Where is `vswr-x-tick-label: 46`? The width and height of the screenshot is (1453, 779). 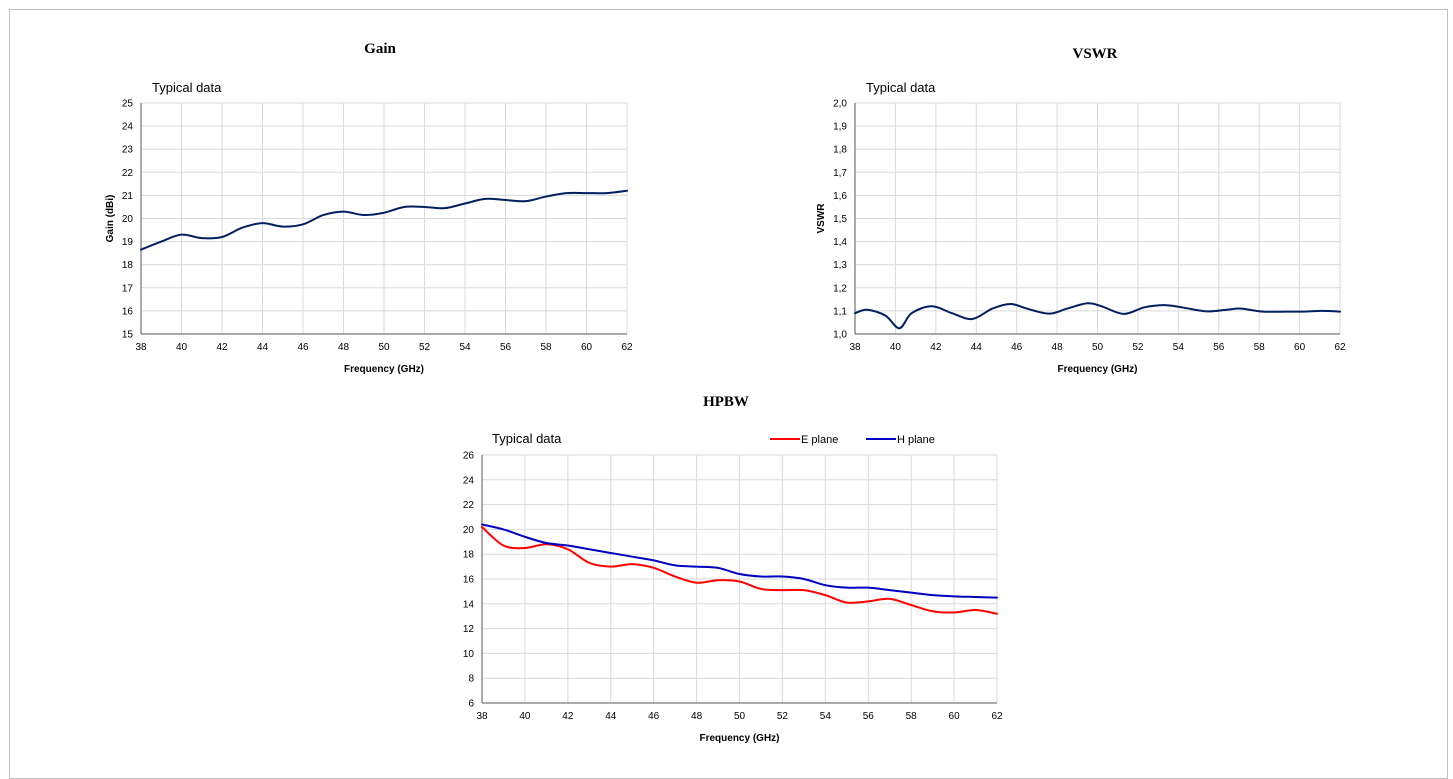 vswr-x-tick-label: 46 is located at coordinates (1017, 347).